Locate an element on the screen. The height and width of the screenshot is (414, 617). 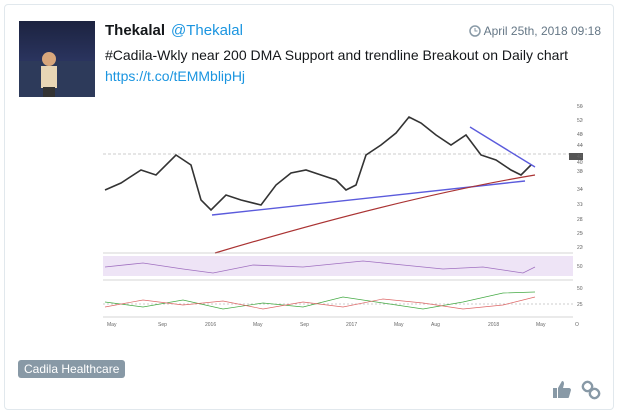
rsi-line is located at coordinates (320, 267).